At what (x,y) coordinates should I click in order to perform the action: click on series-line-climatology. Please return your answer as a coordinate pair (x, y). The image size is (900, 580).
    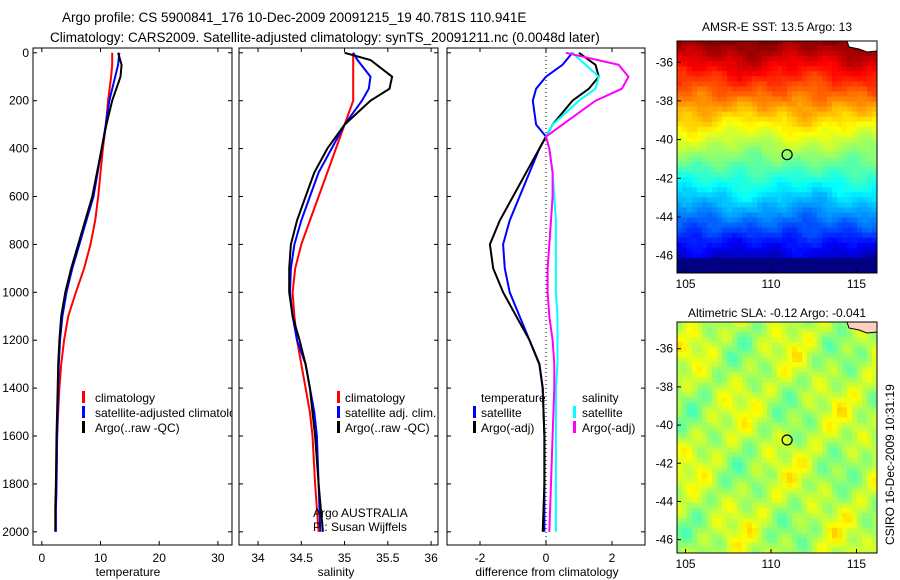
    Looking at the image, I should click on (84, 280).